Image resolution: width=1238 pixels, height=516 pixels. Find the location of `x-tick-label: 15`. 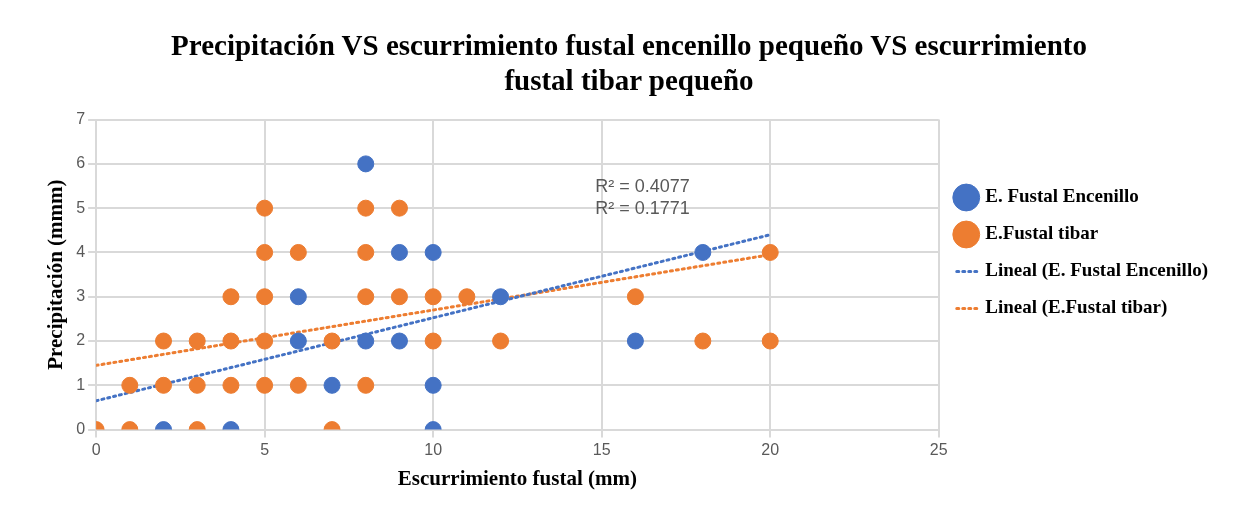

x-tick-label: 15 is located at coordinates (601, 449).